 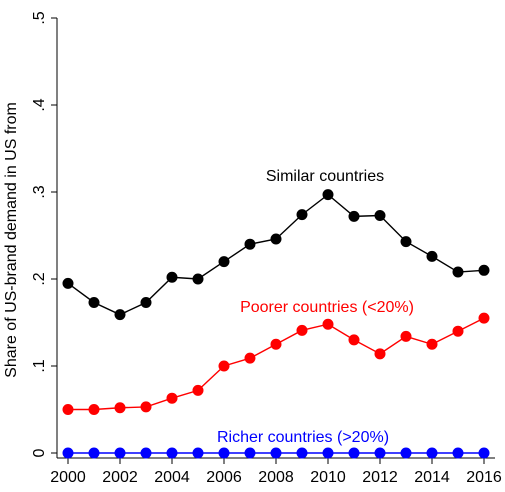 What do you see at coordinates (380, 477) in the screenshot?
I see `x-tick-label: 2012` at bounding box center [380, 477].